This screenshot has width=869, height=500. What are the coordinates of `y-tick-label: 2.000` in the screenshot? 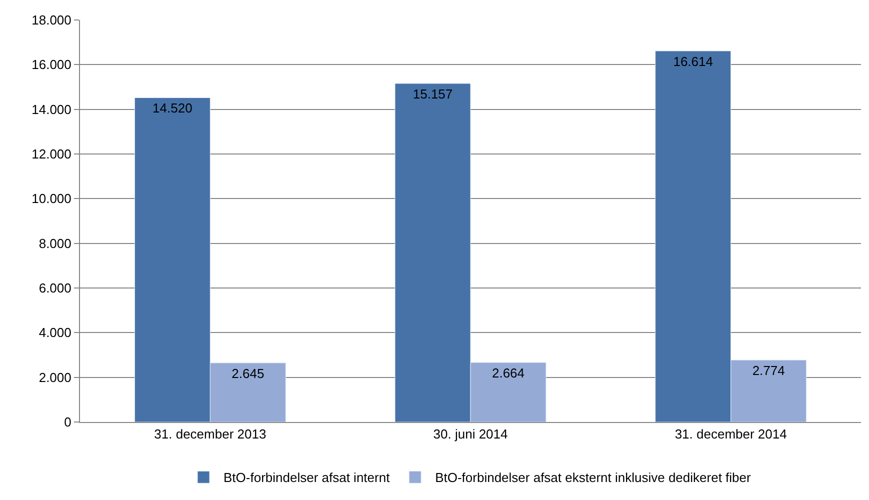 It's located at (55, 377).